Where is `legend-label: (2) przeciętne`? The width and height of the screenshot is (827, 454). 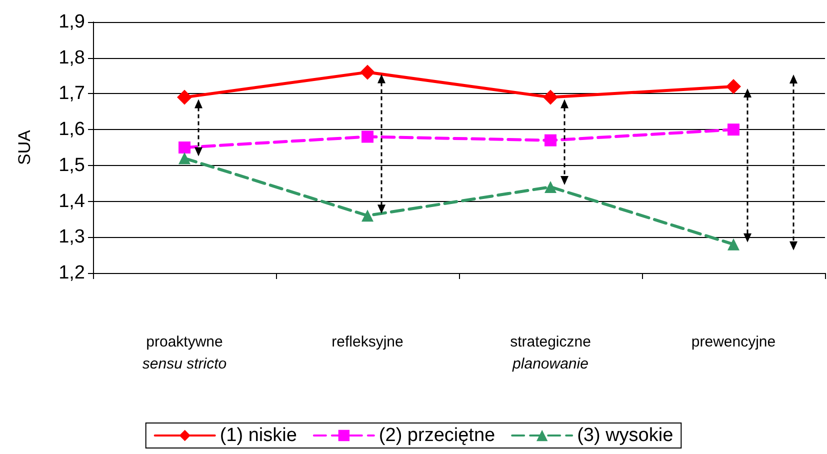
legend-label: (2) przeciętne is located at coordinates (437, 435).